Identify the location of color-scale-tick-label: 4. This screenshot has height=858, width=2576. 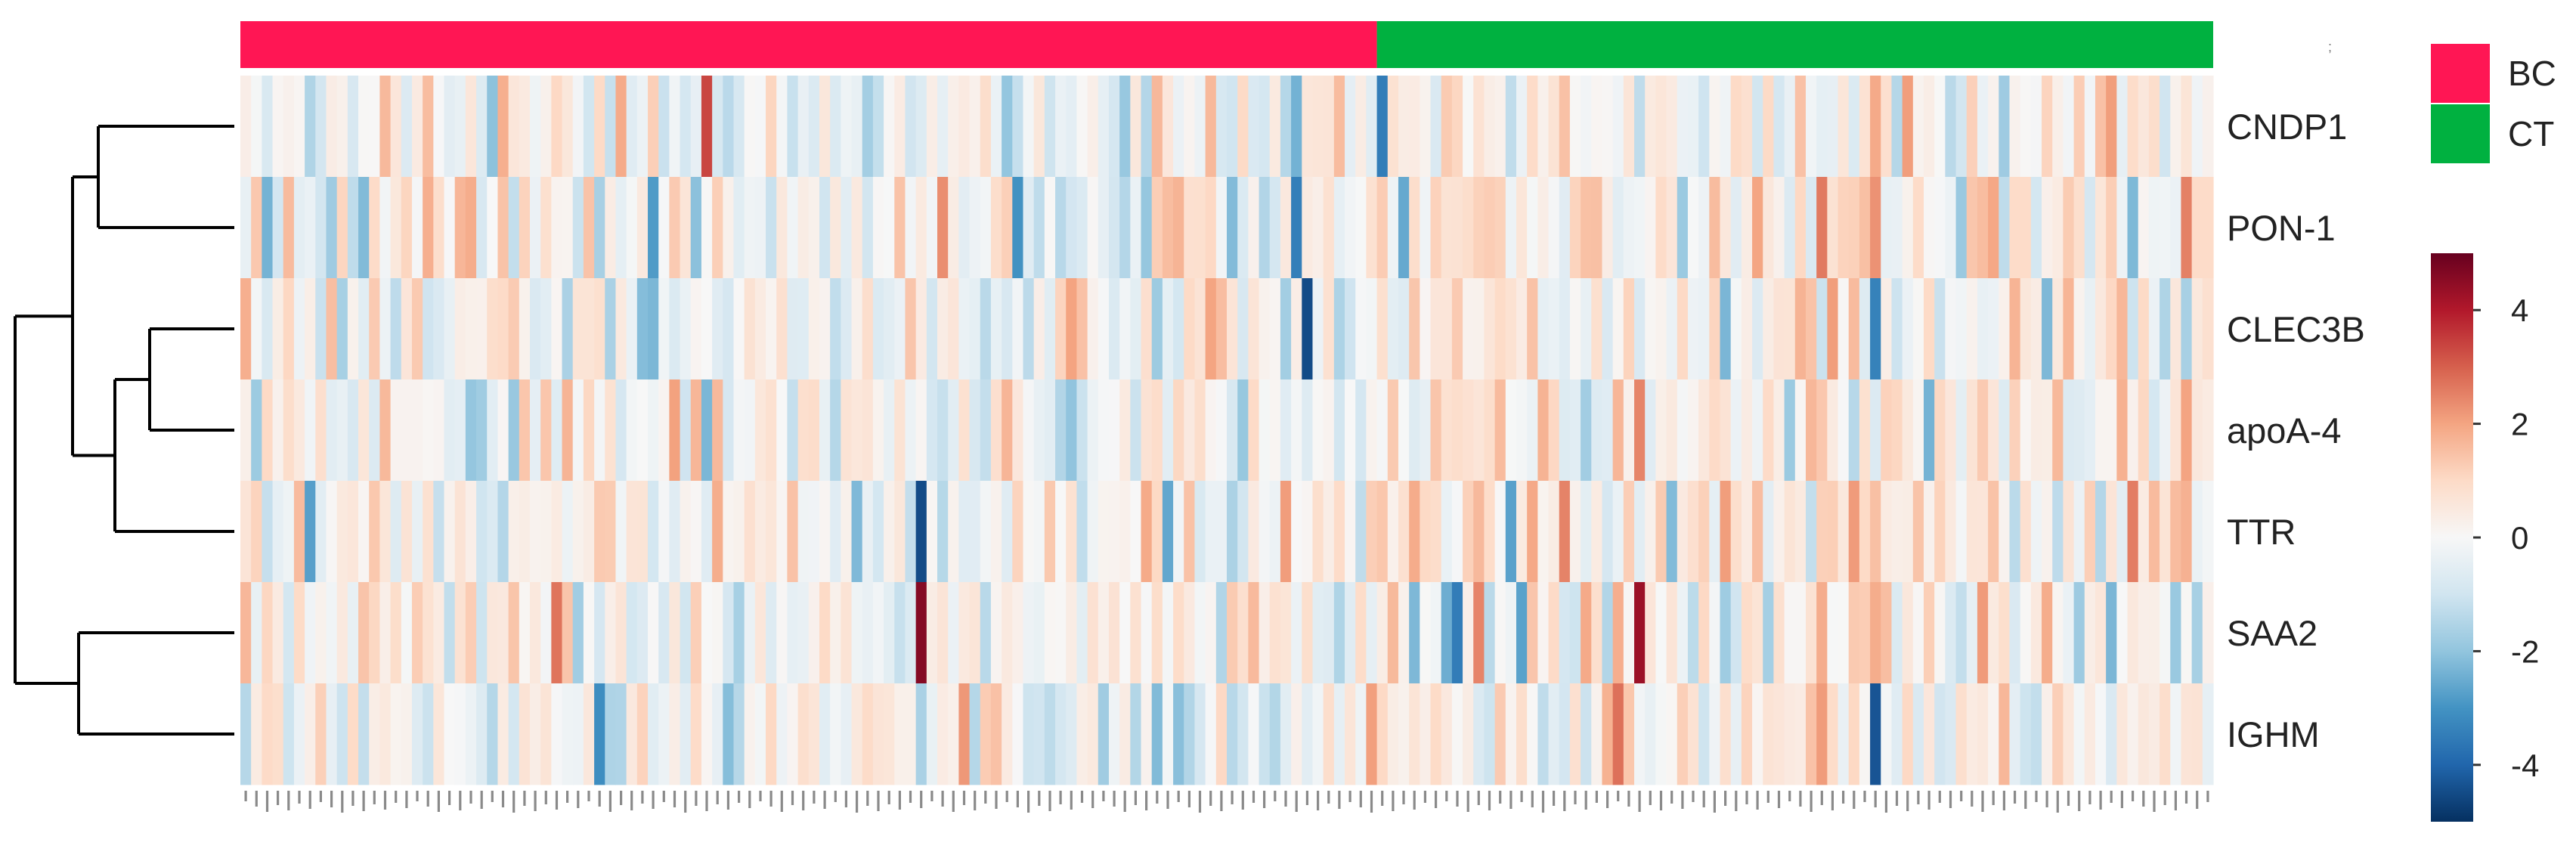
(2519, 310).